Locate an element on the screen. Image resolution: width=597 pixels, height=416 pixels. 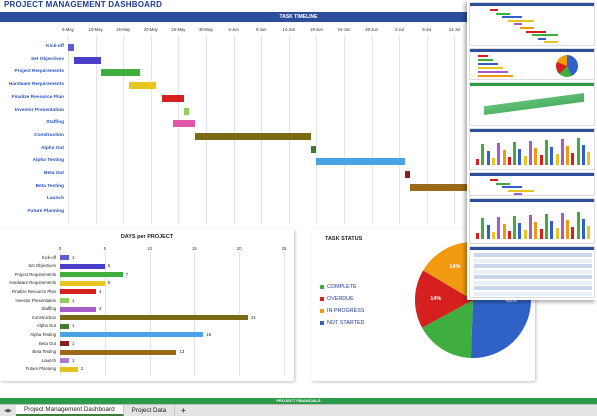
tab-project-data: Project Data is located at coordinates (150, 410).